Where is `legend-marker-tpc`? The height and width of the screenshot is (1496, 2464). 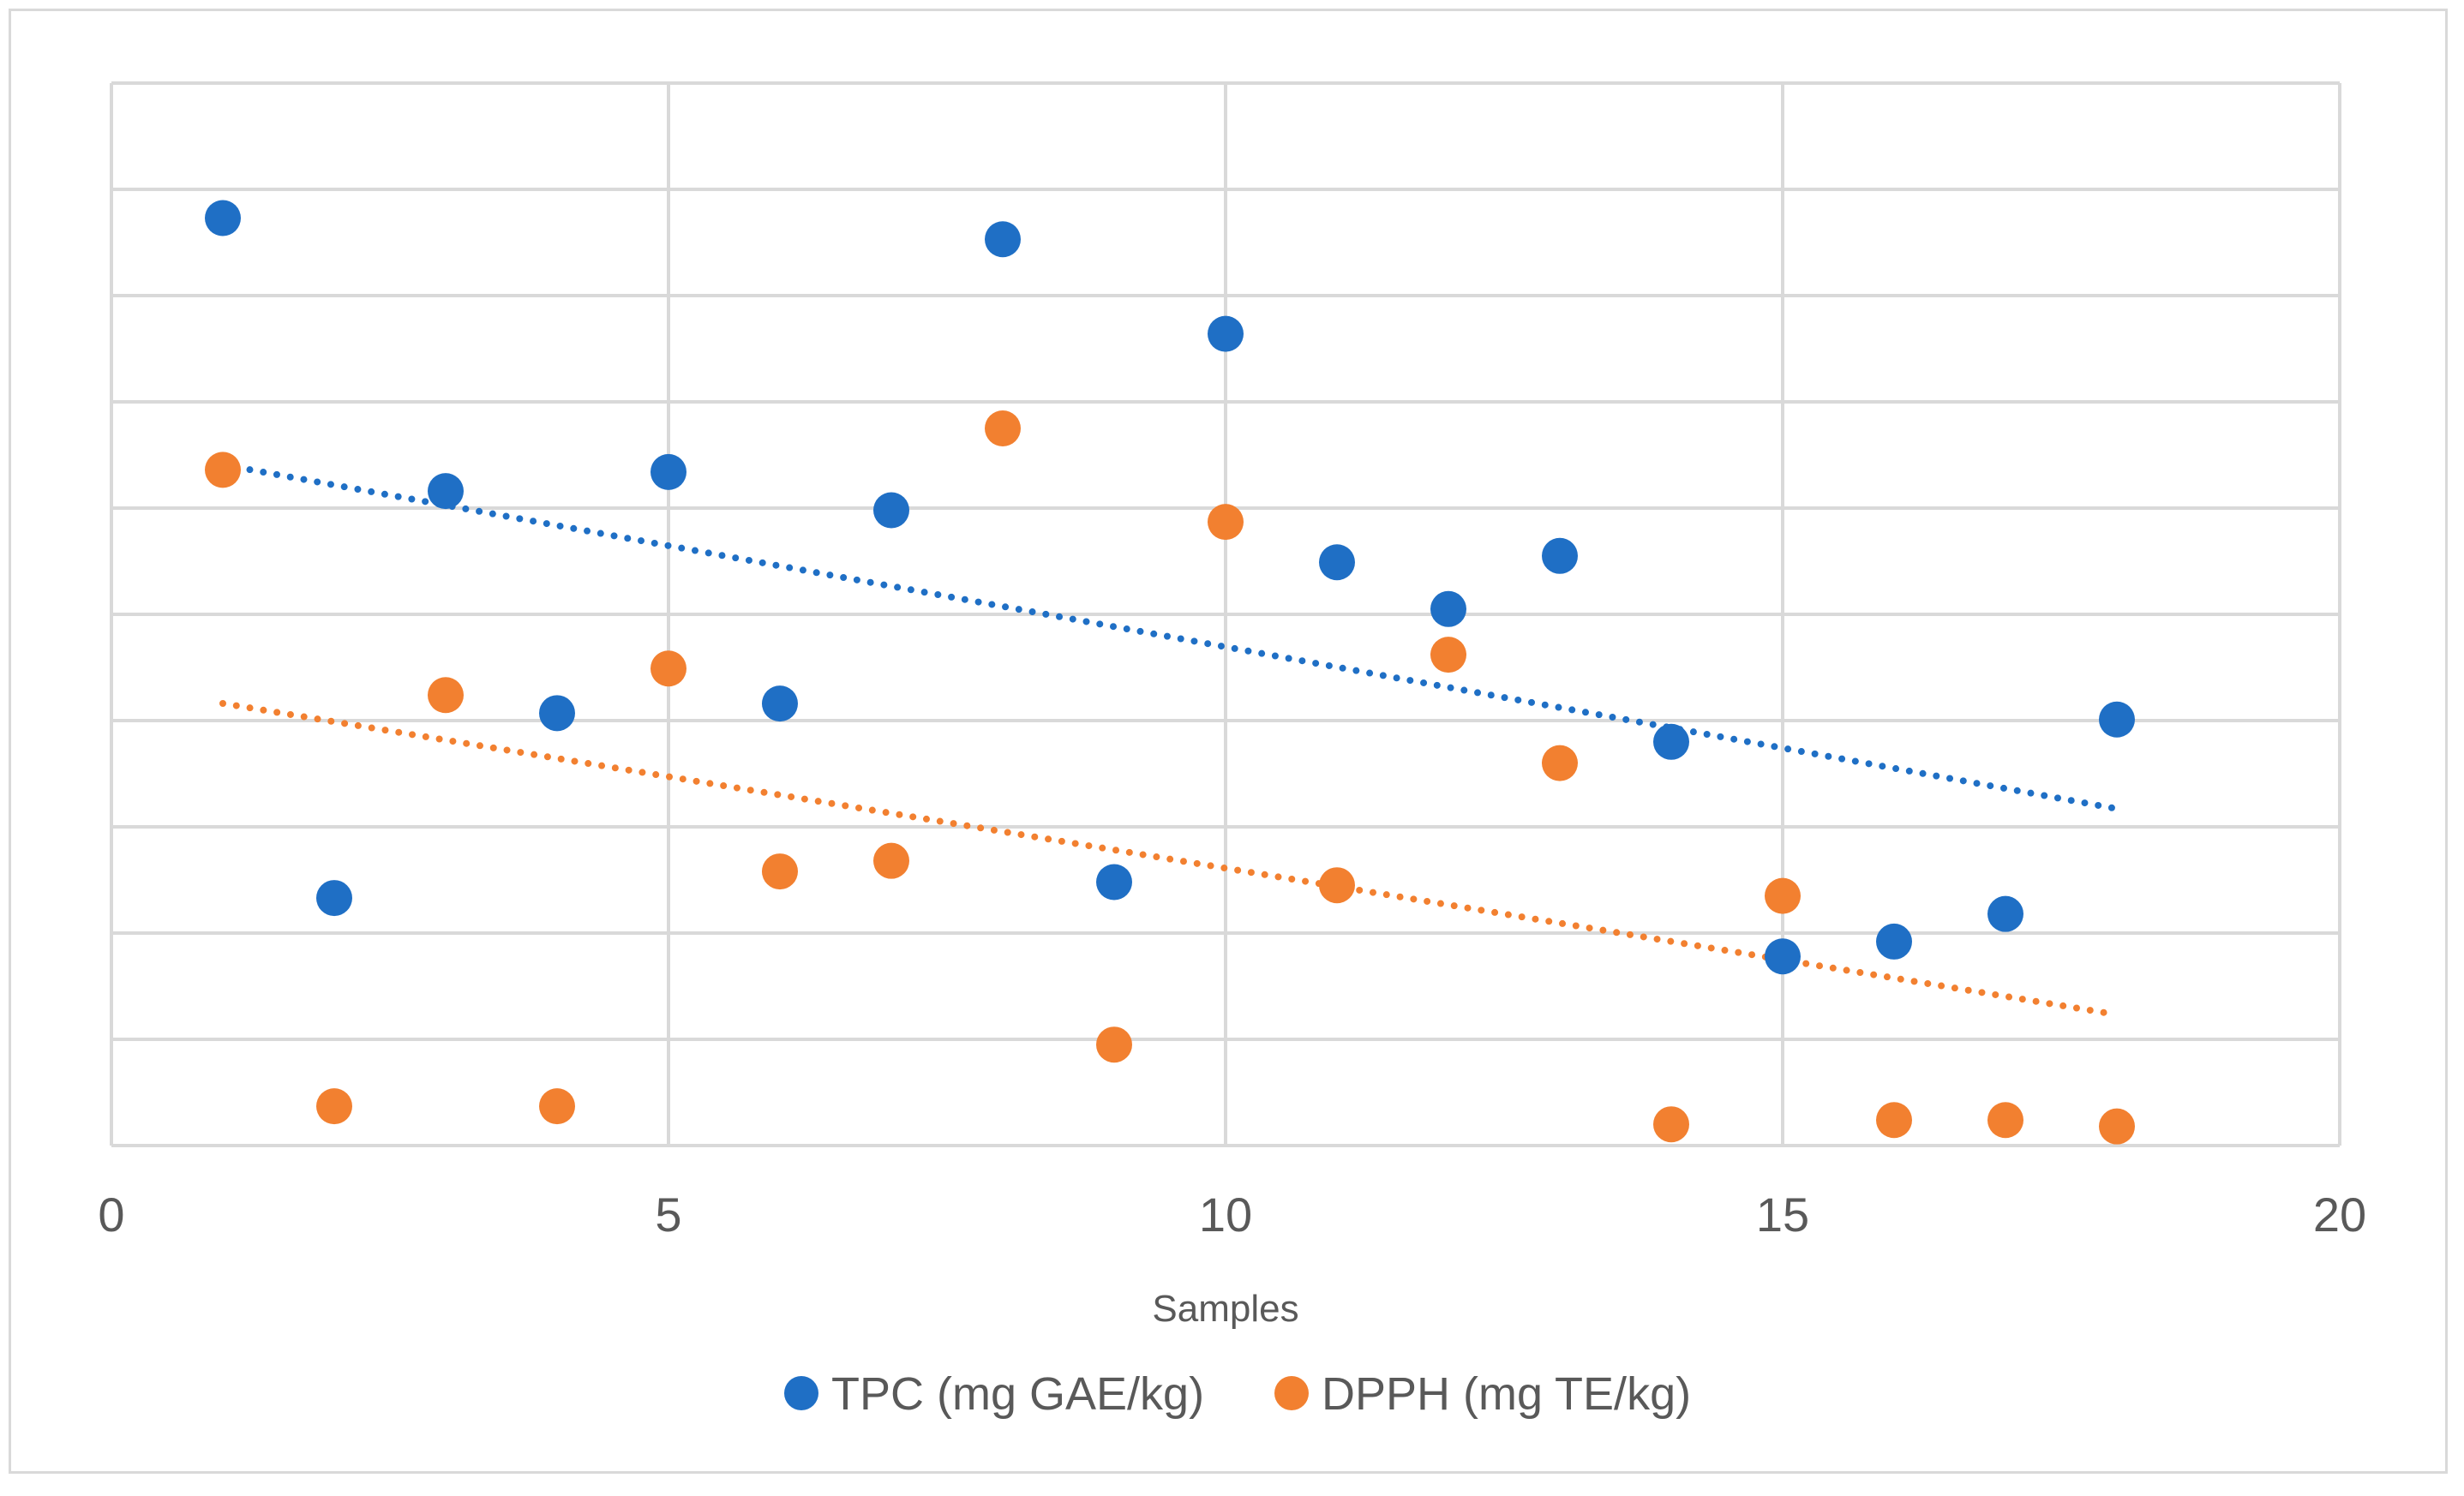
legend-marker-tpc is located at coordinates (801, 1393).